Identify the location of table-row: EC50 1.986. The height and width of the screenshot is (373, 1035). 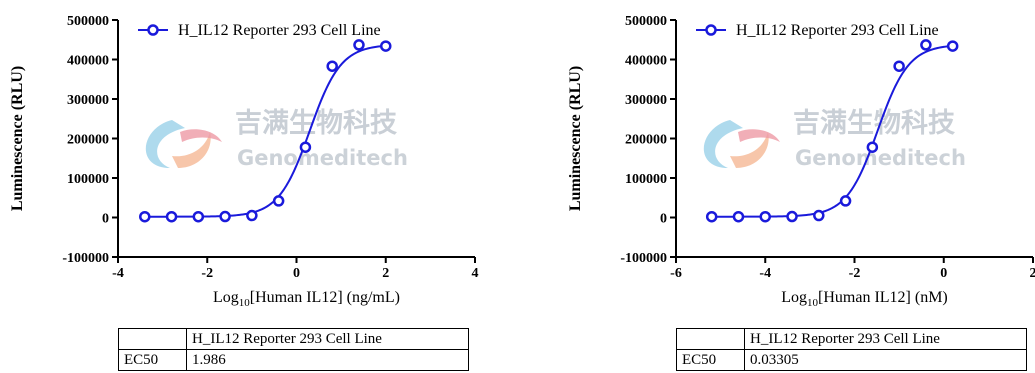
(293, 360).